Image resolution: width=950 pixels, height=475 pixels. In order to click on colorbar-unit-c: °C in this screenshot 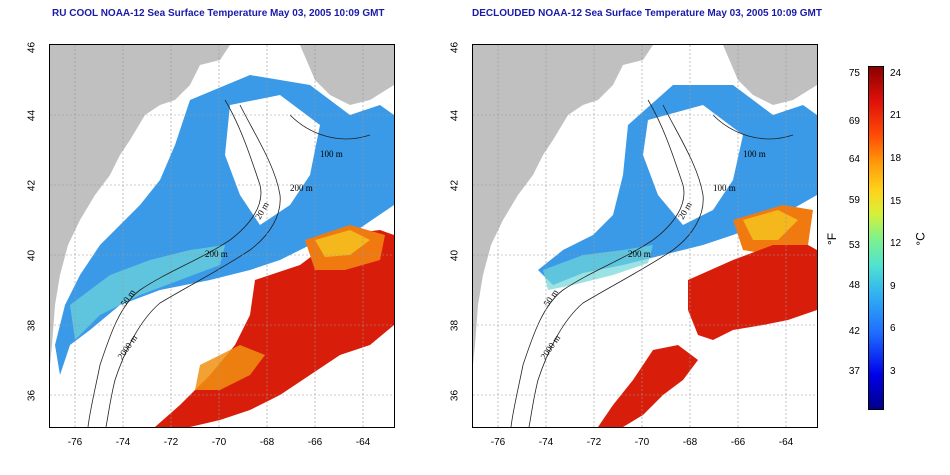, I will do `click(920, 239)`.